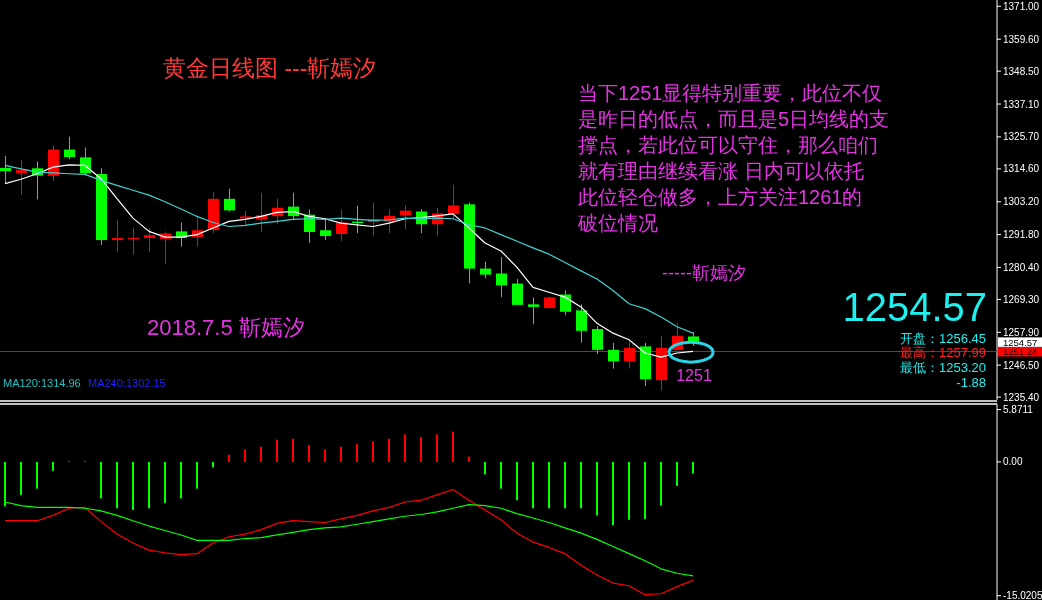 This screenshot has height=600, width=1042. I want to click on y-tick-label: 0.00, so click(1013, 462).